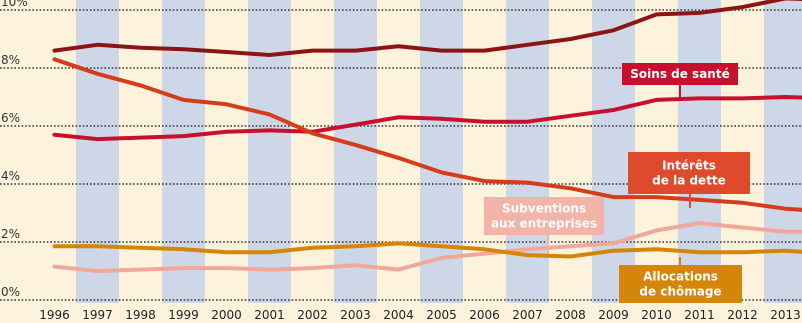  What do you see at coordinates (613, 315) in the screenshot?
I see `x-tick-label: 2009` at bounding box center [613, 315].